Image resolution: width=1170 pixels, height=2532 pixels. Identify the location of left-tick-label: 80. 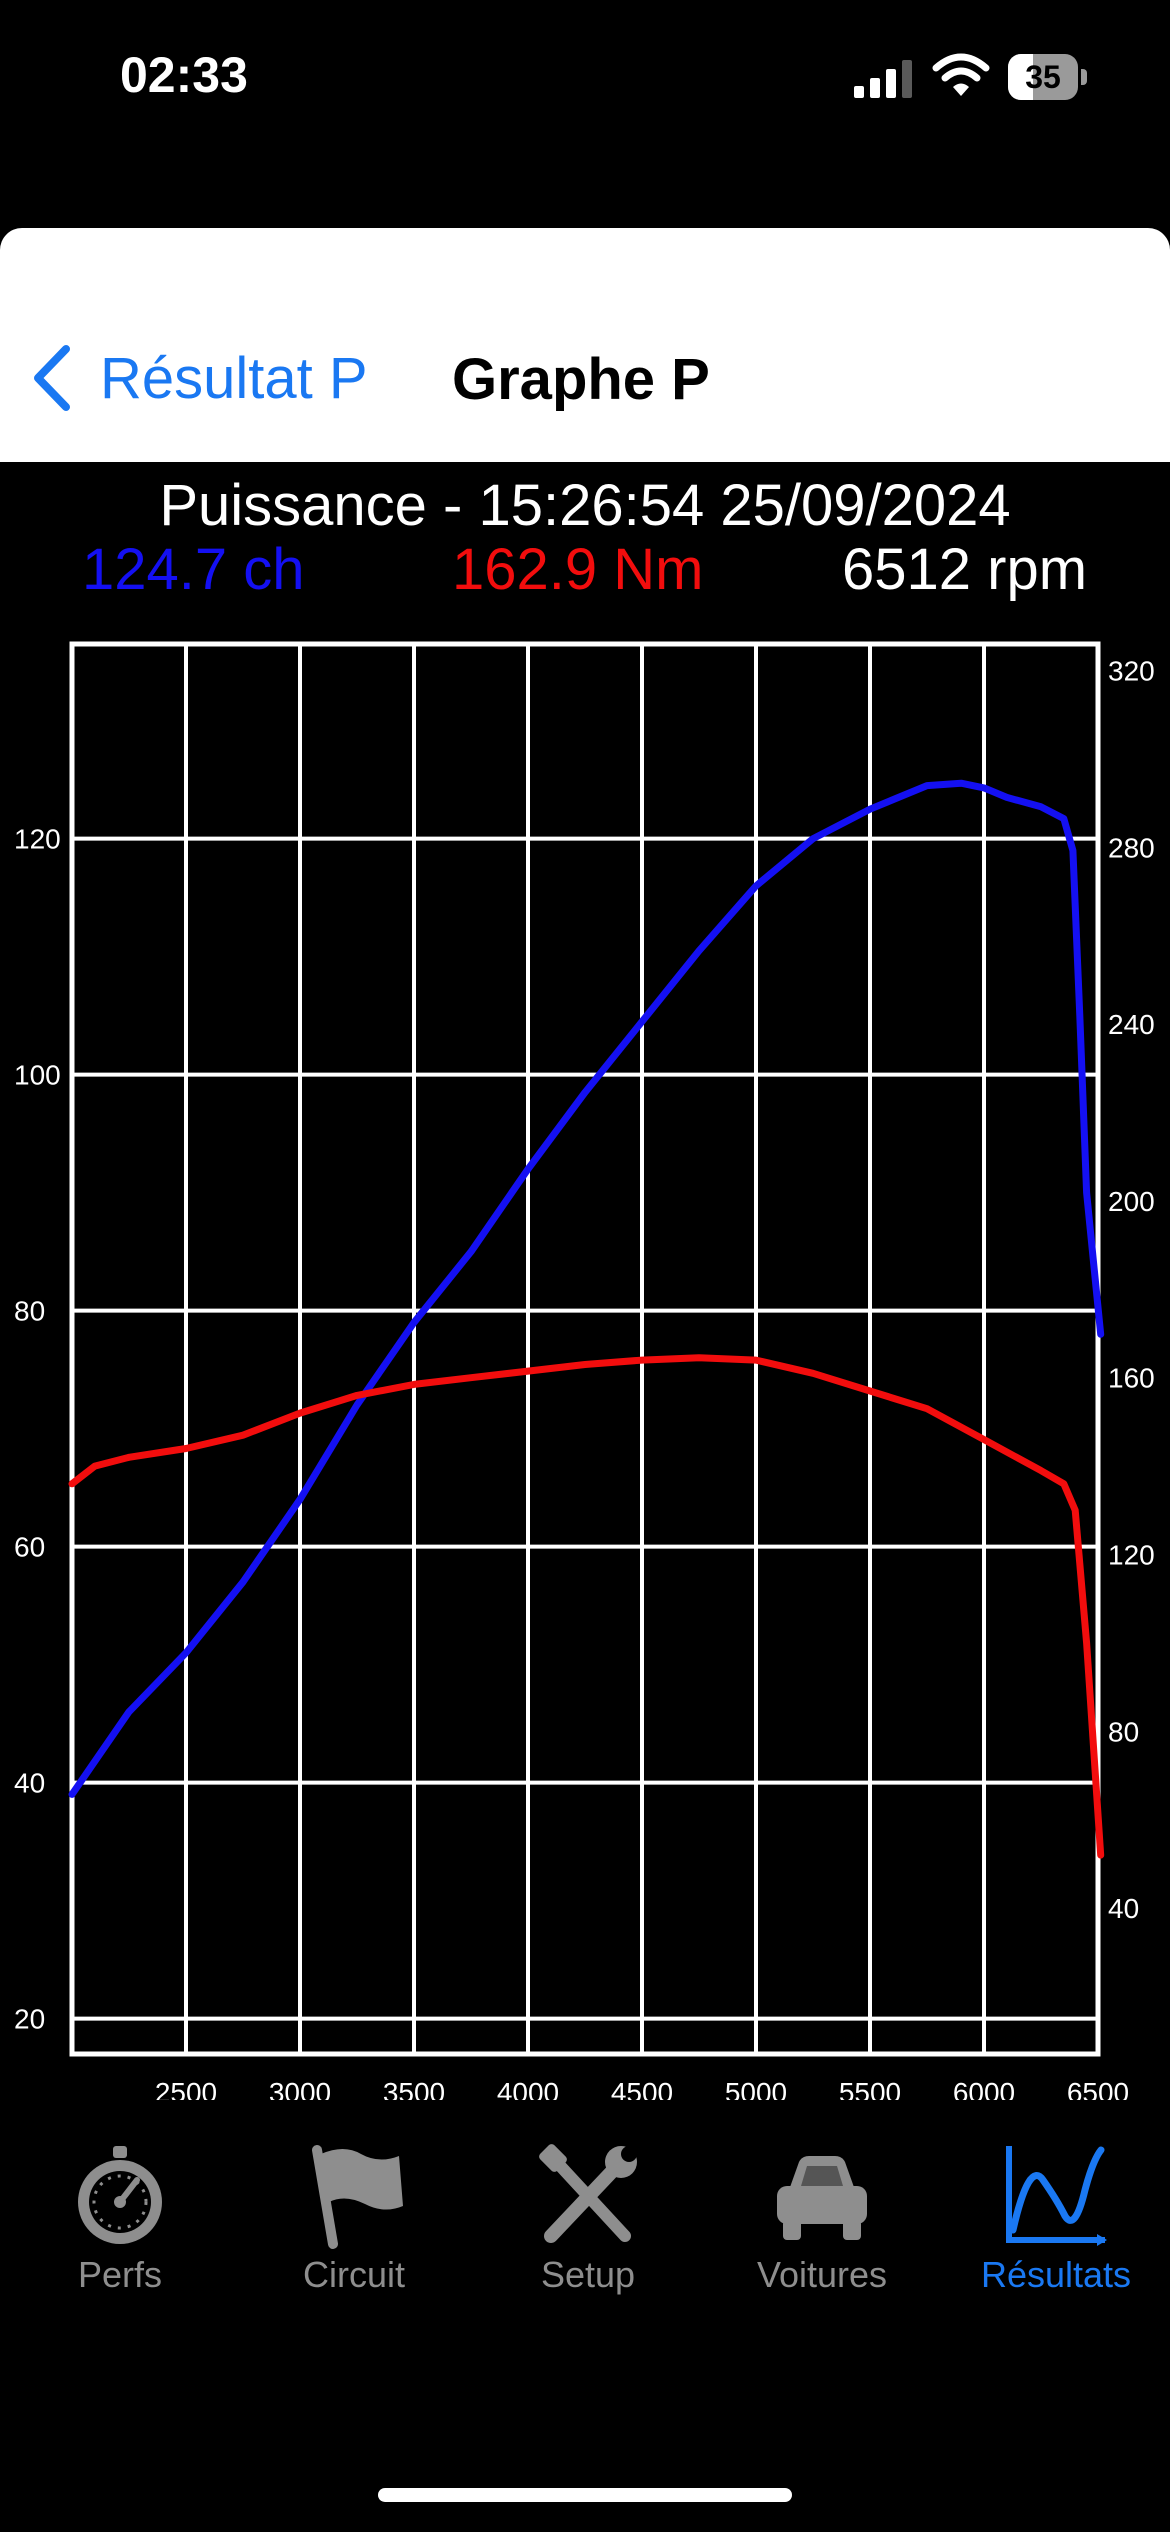
(29, 1311).